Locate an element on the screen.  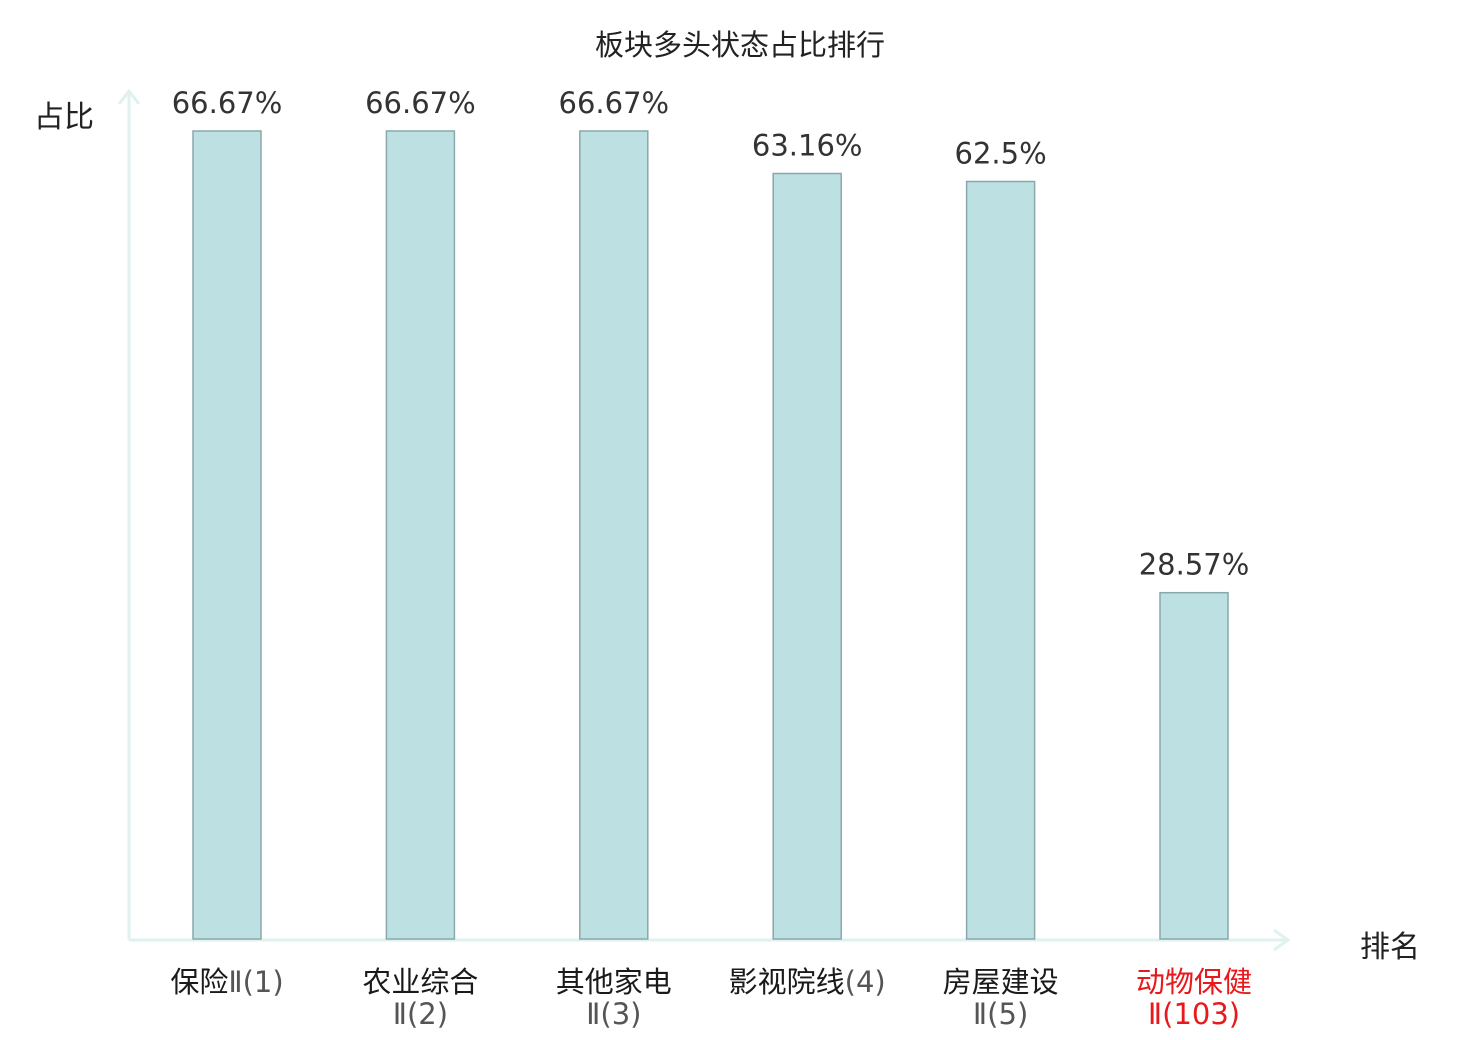
x-tick-suffix-3: Ⅱ(3) is located at coordinates (614, 1014).